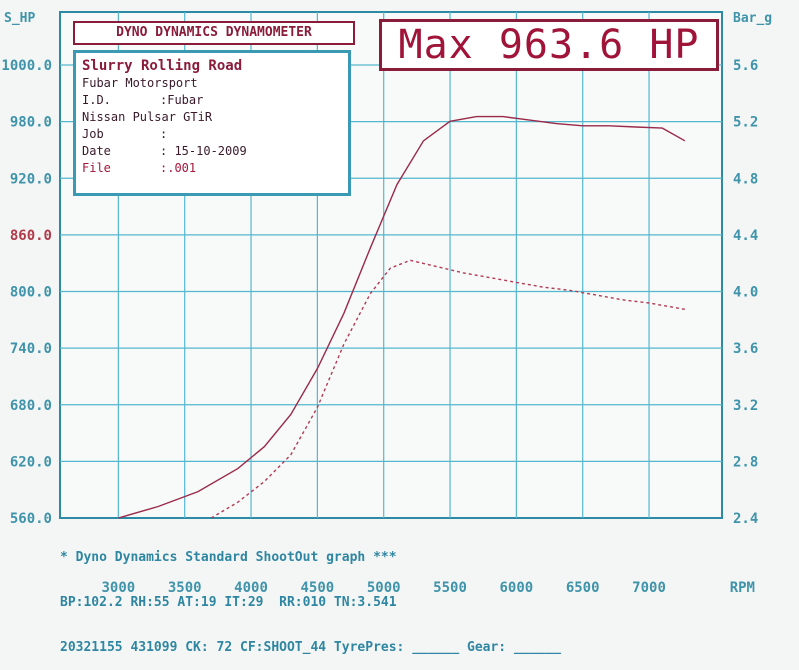  What do you see at coordinates (745, 349) in the screenshot?
I see `y-tick-label-right: 3.6` at bounding box center [745, 349].